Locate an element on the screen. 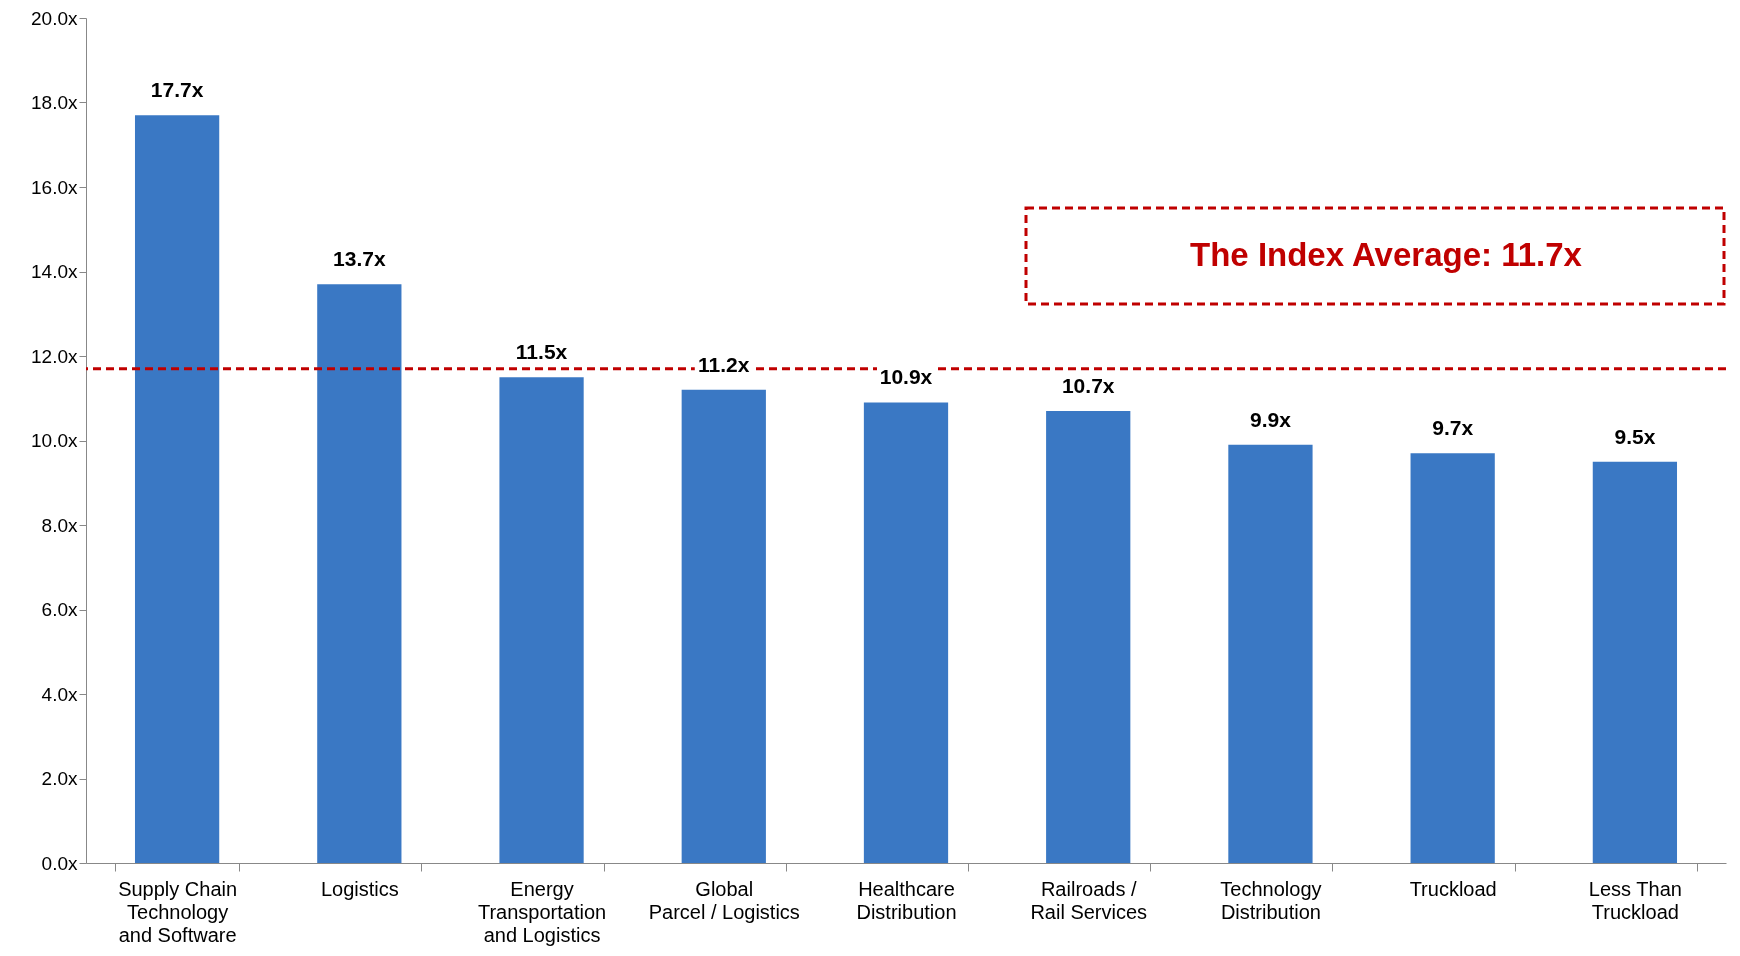 Image resolution: width=1740 pixels, height=956 pixels. ref-line-label: The Index Average: 11.7x is located at coordinates (1386, 254).